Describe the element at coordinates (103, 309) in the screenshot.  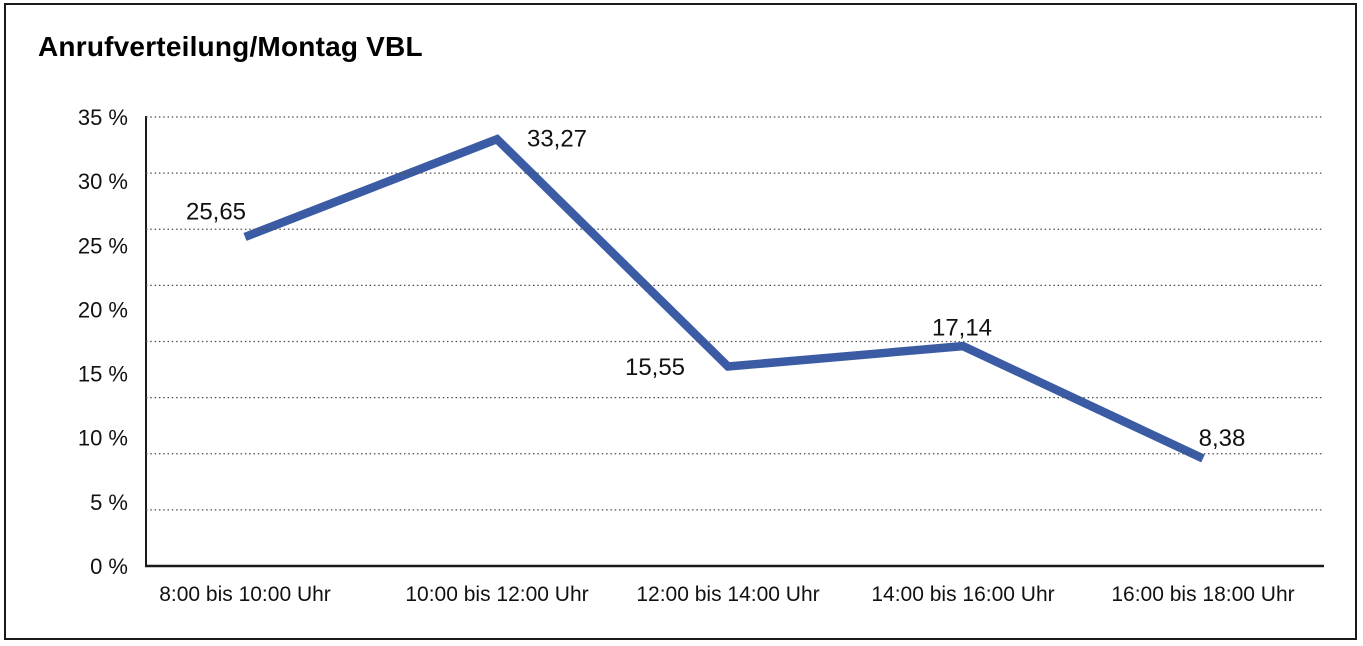
I see `y-axis-tick-label: 20 %` at that location.